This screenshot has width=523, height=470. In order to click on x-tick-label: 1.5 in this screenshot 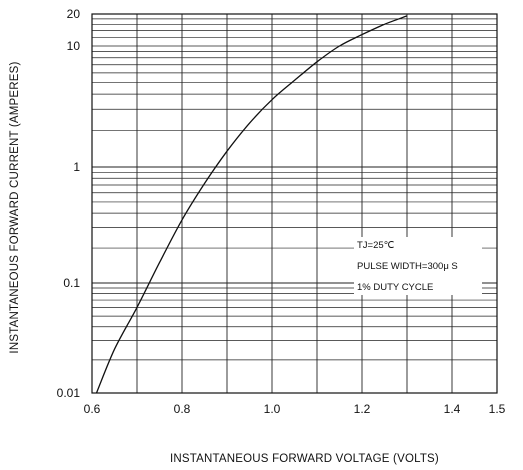, I will do `click(497, 409)`.